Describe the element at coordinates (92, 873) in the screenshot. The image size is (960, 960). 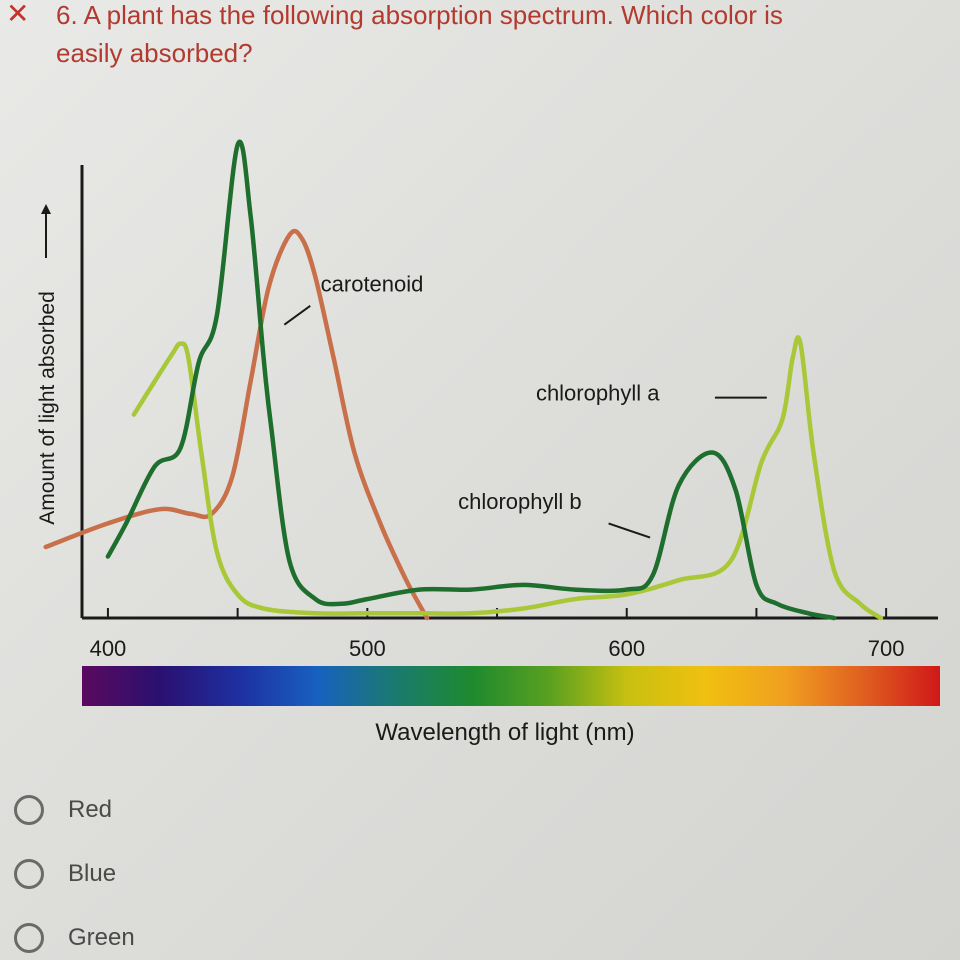
I see `option-label: Blue` at that location.